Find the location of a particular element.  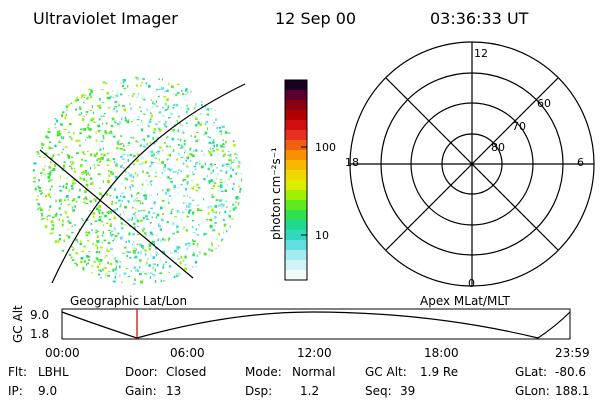

info-glat-key: GLat: is located at coordinates (531, 372).